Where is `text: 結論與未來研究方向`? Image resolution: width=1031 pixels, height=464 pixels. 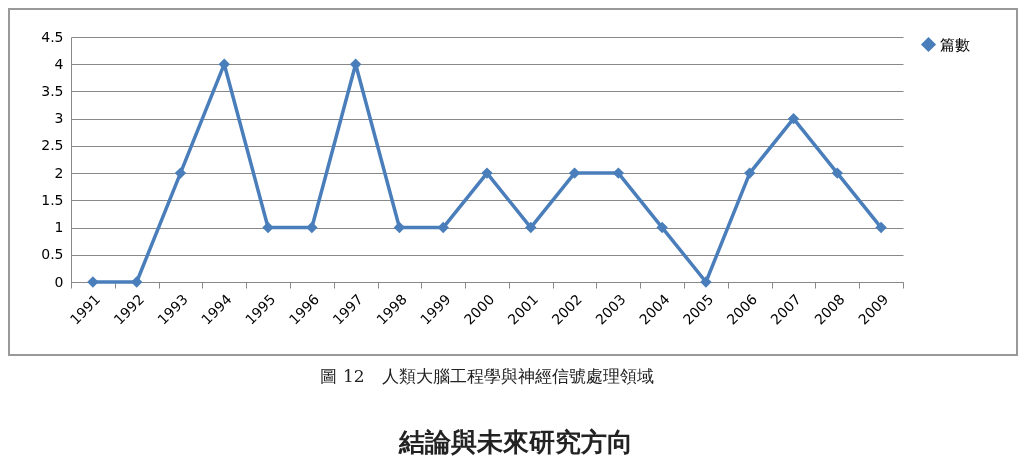
text: 結論與未來研究方向 is located at coordinates (515, 442).